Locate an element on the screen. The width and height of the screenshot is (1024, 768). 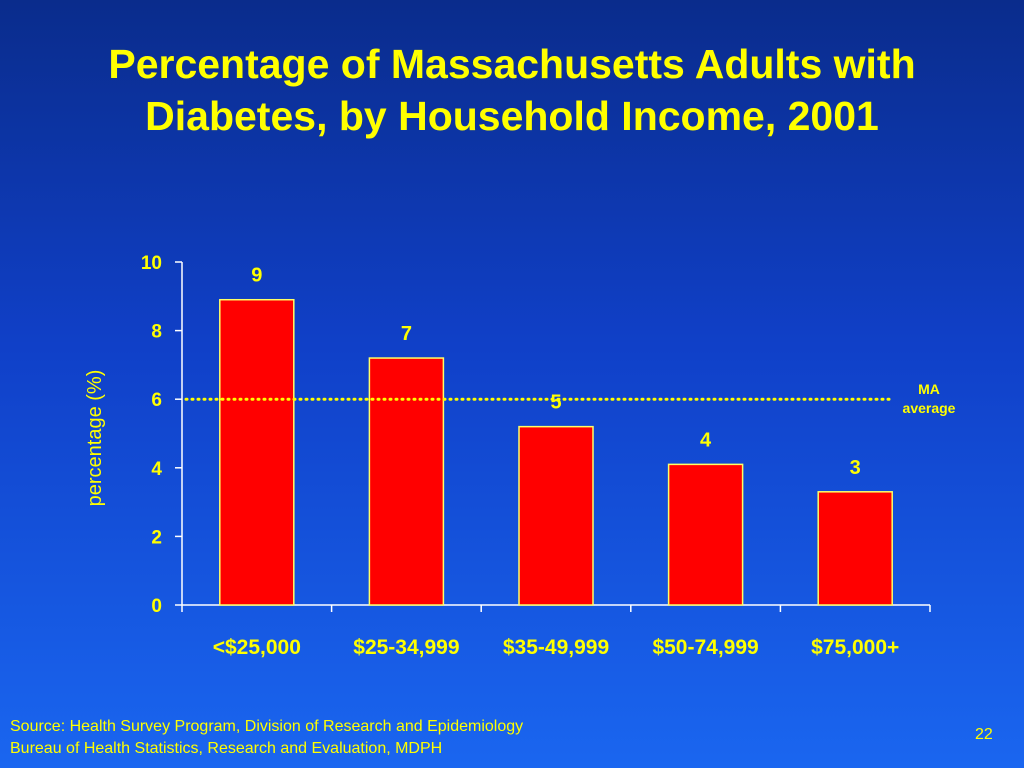
bar-value-label: 3 is located at coordinates (855, 468).